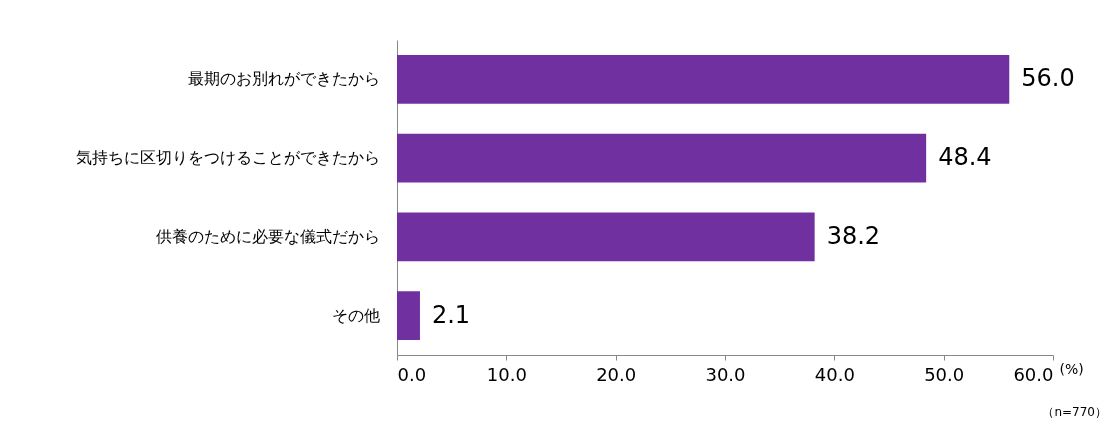 The width and height of the screenshot is (1107, 431). I want to click on y-tick-label: その他, so click(355, 315).